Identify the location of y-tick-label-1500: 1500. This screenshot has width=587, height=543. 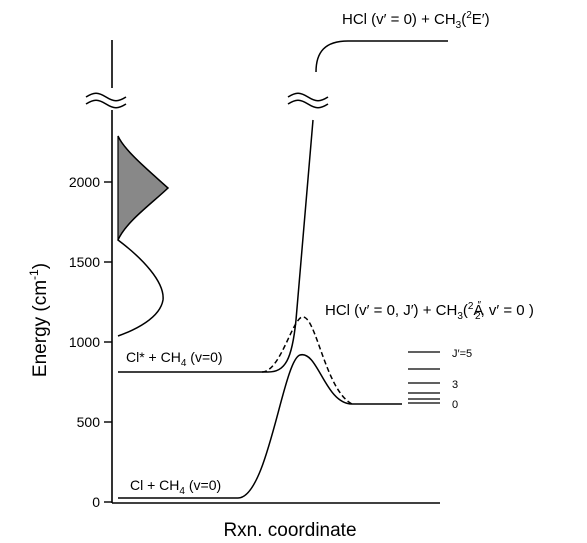
(84, 262).